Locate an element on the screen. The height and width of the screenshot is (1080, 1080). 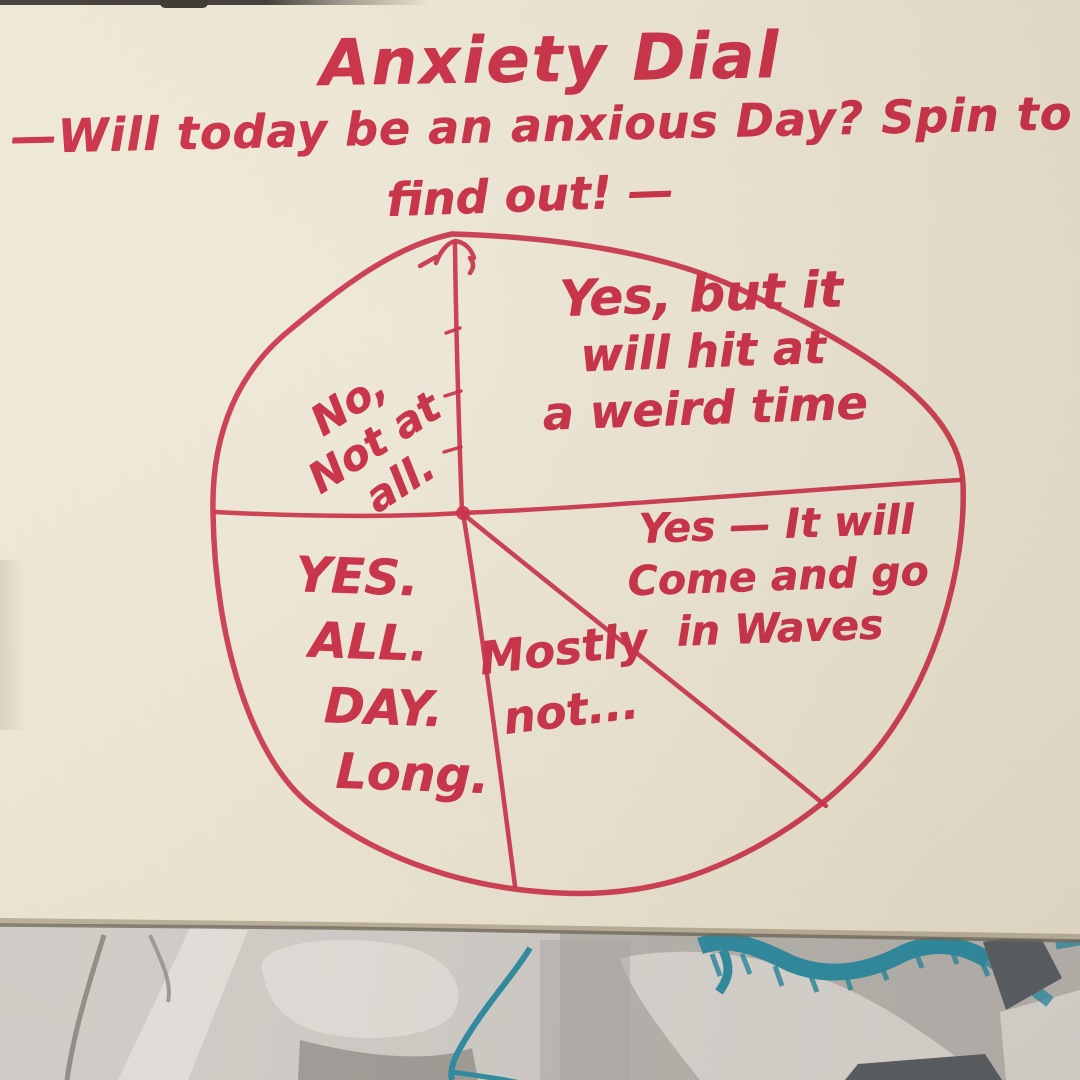
dark-stripe-lower is located at coordinates (923, 1067).